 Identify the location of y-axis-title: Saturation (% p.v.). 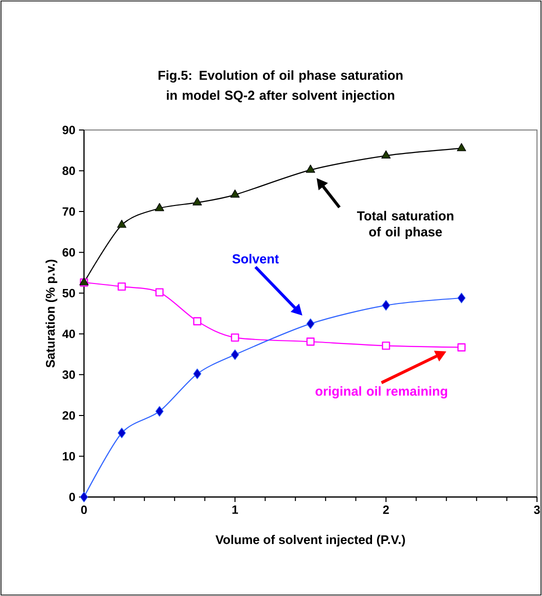
(52, 314).